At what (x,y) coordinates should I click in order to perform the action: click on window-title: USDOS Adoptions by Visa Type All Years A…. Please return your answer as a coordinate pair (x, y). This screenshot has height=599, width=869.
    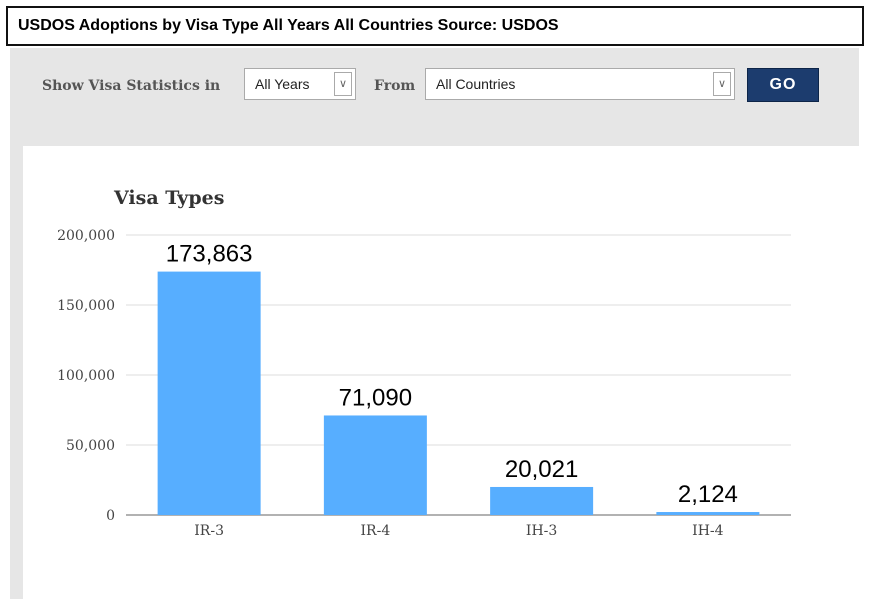
    Looking at the image, I should click on (435, 26).